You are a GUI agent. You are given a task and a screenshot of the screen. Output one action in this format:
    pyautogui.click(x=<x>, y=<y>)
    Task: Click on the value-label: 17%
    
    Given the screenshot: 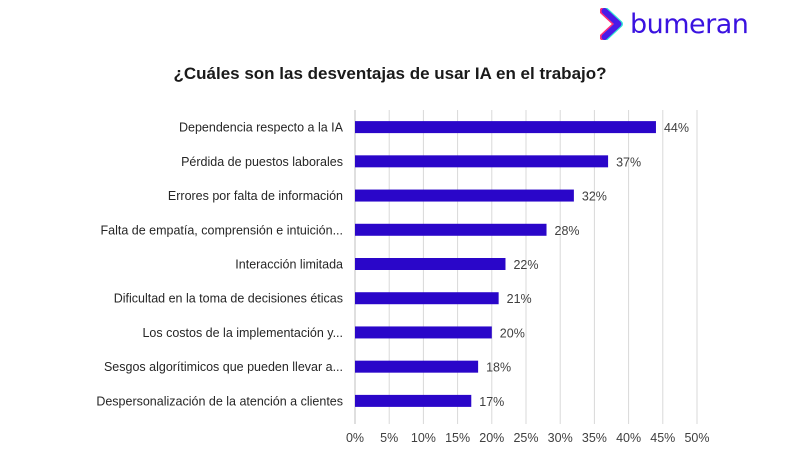 What is the action you would take?
    pyautogui.click(x=491, y=402)
    